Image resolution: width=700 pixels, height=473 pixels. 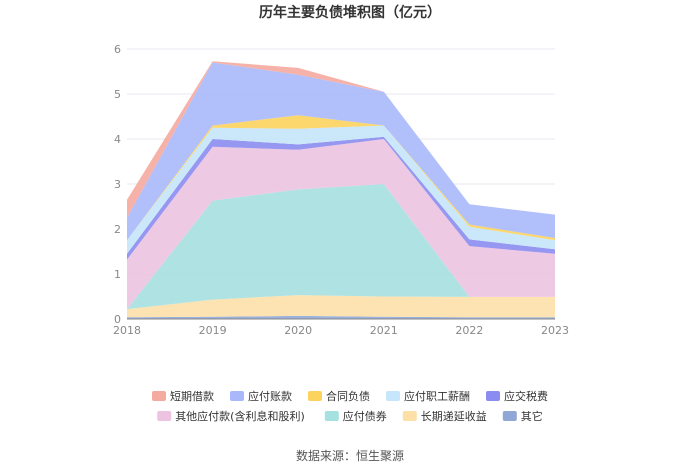 What do you see at coordinates (384, 330) in the screenshot?
I see `x-tick-label: 2021` at bounding box center [384, 330].